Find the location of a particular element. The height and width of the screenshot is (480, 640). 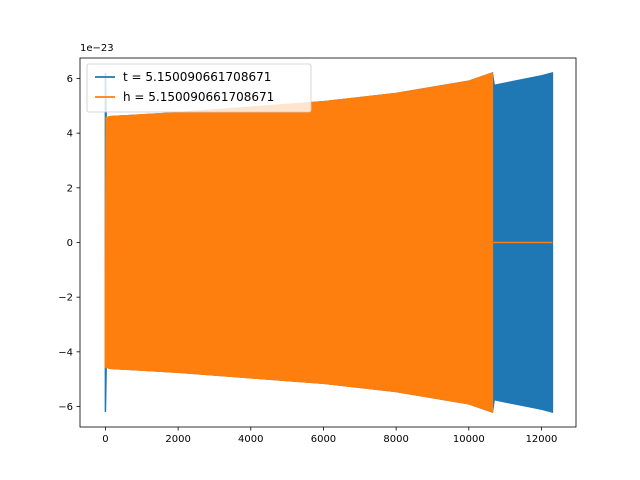

x-tick-label: 6000 is located at coordinates (323, 439).